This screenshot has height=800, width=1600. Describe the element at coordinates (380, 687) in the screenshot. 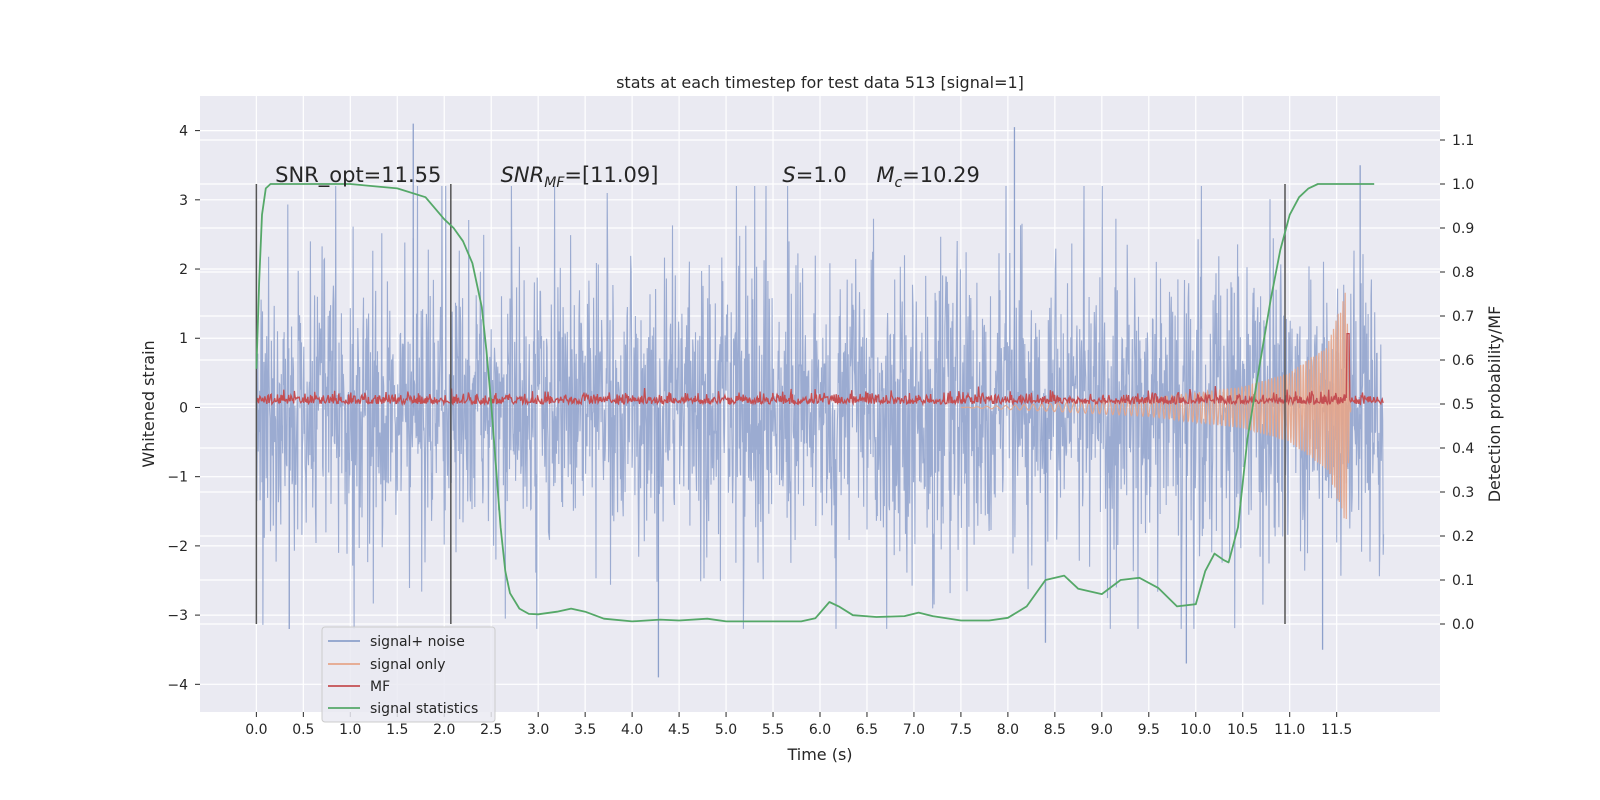

I see `legend-label-mf: MF` at that location.